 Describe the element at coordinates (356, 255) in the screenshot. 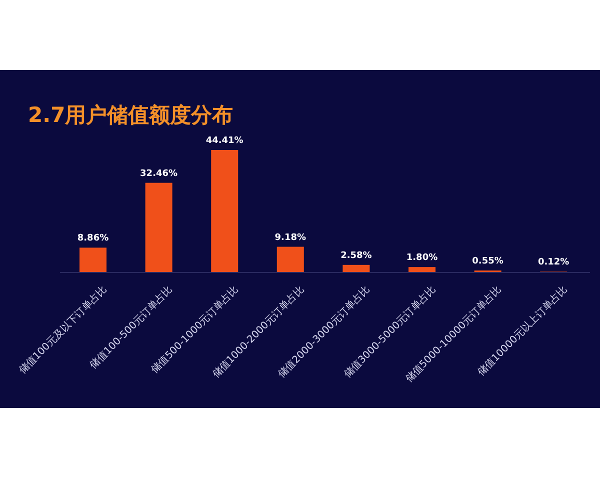

I see `data-label: 2.58%` at that location.